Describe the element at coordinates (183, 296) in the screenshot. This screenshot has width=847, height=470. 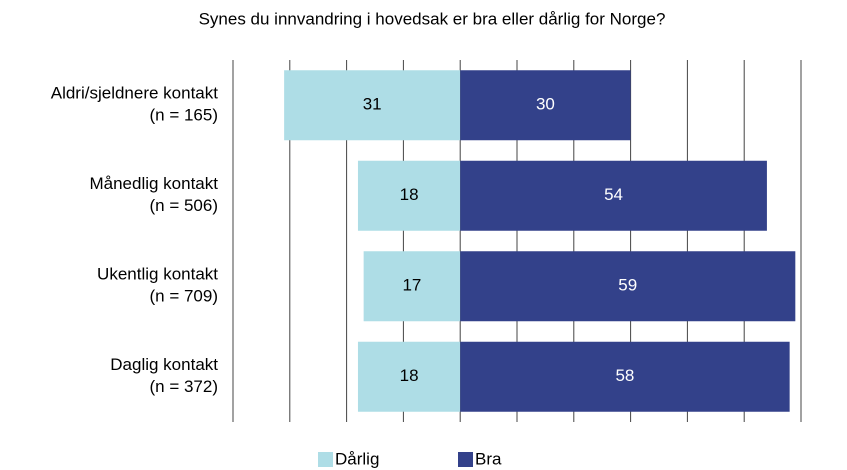
I see `category-label: (n = 709)` at that location.